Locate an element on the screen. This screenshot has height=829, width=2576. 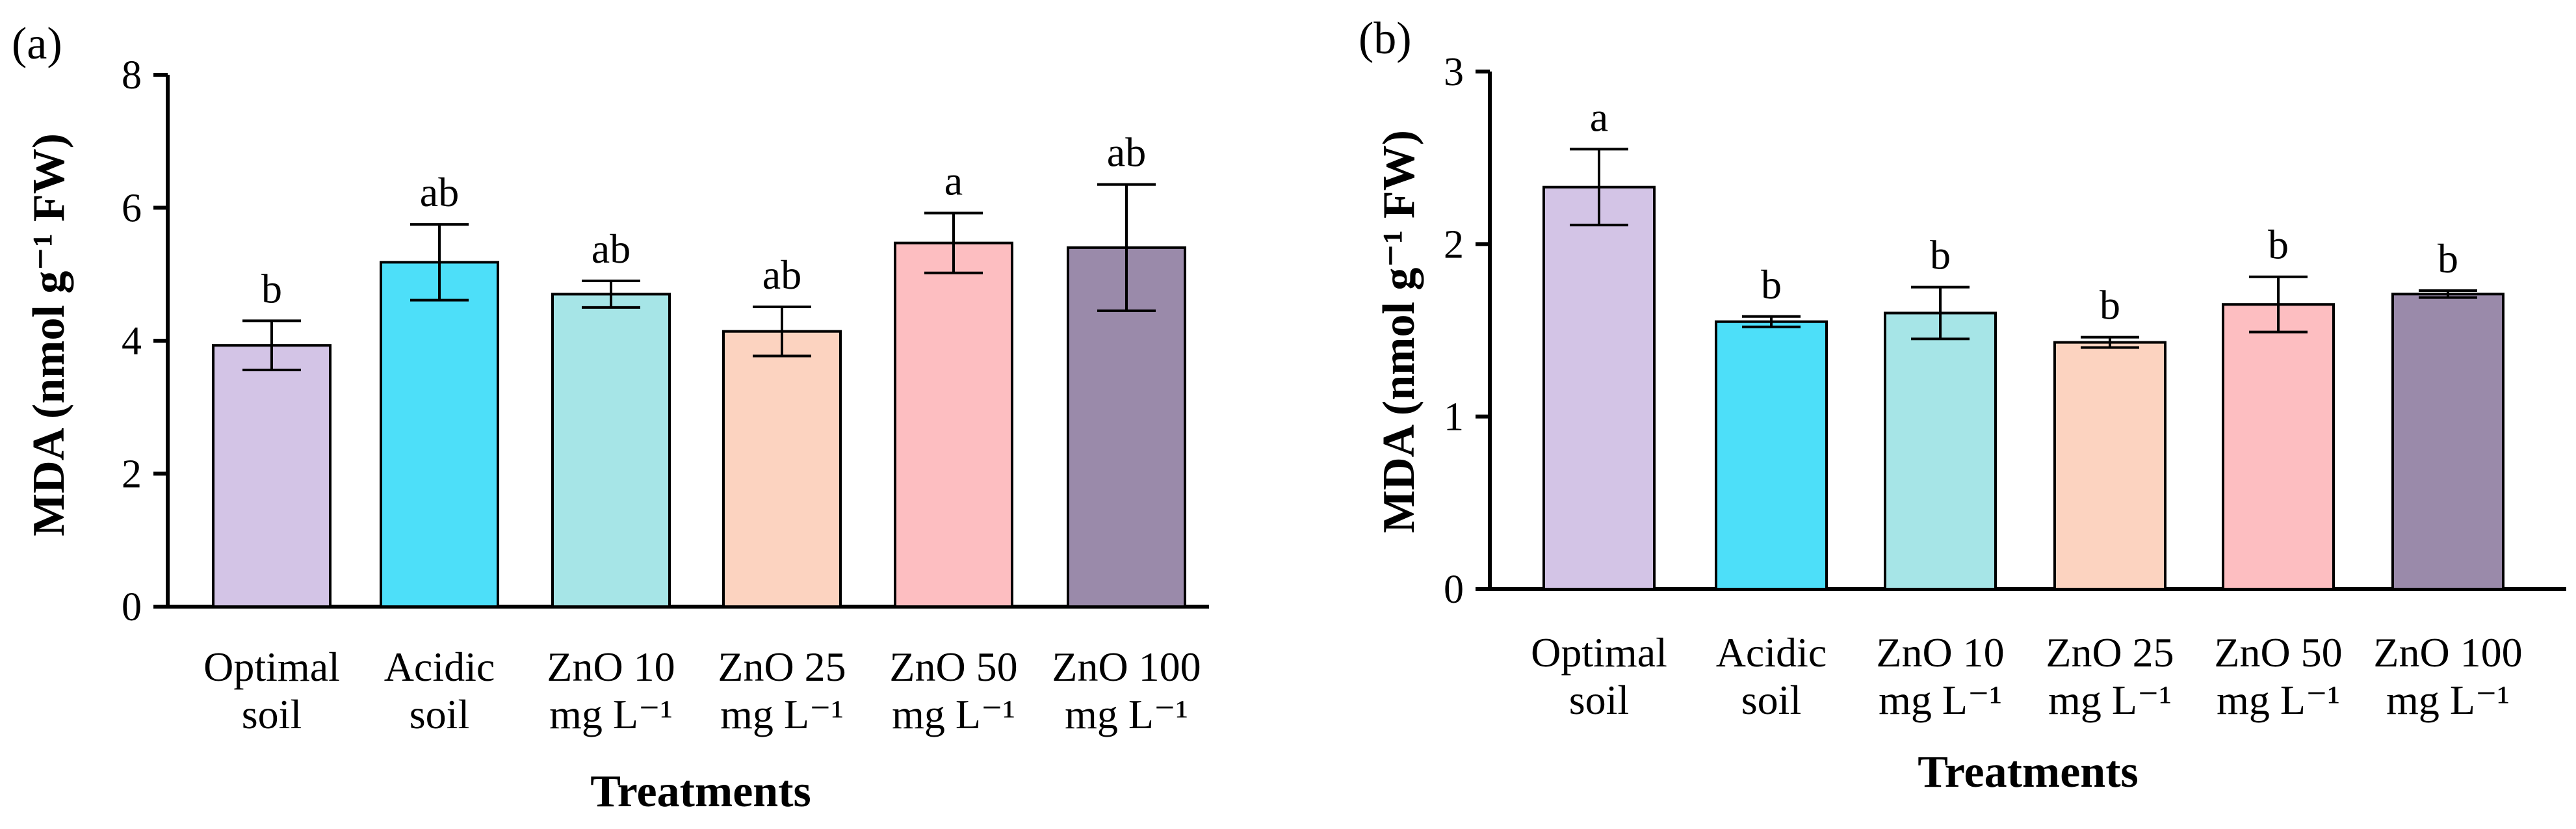
panel-a-x-axis-title: Treatments is located at coordinates (701, 792).